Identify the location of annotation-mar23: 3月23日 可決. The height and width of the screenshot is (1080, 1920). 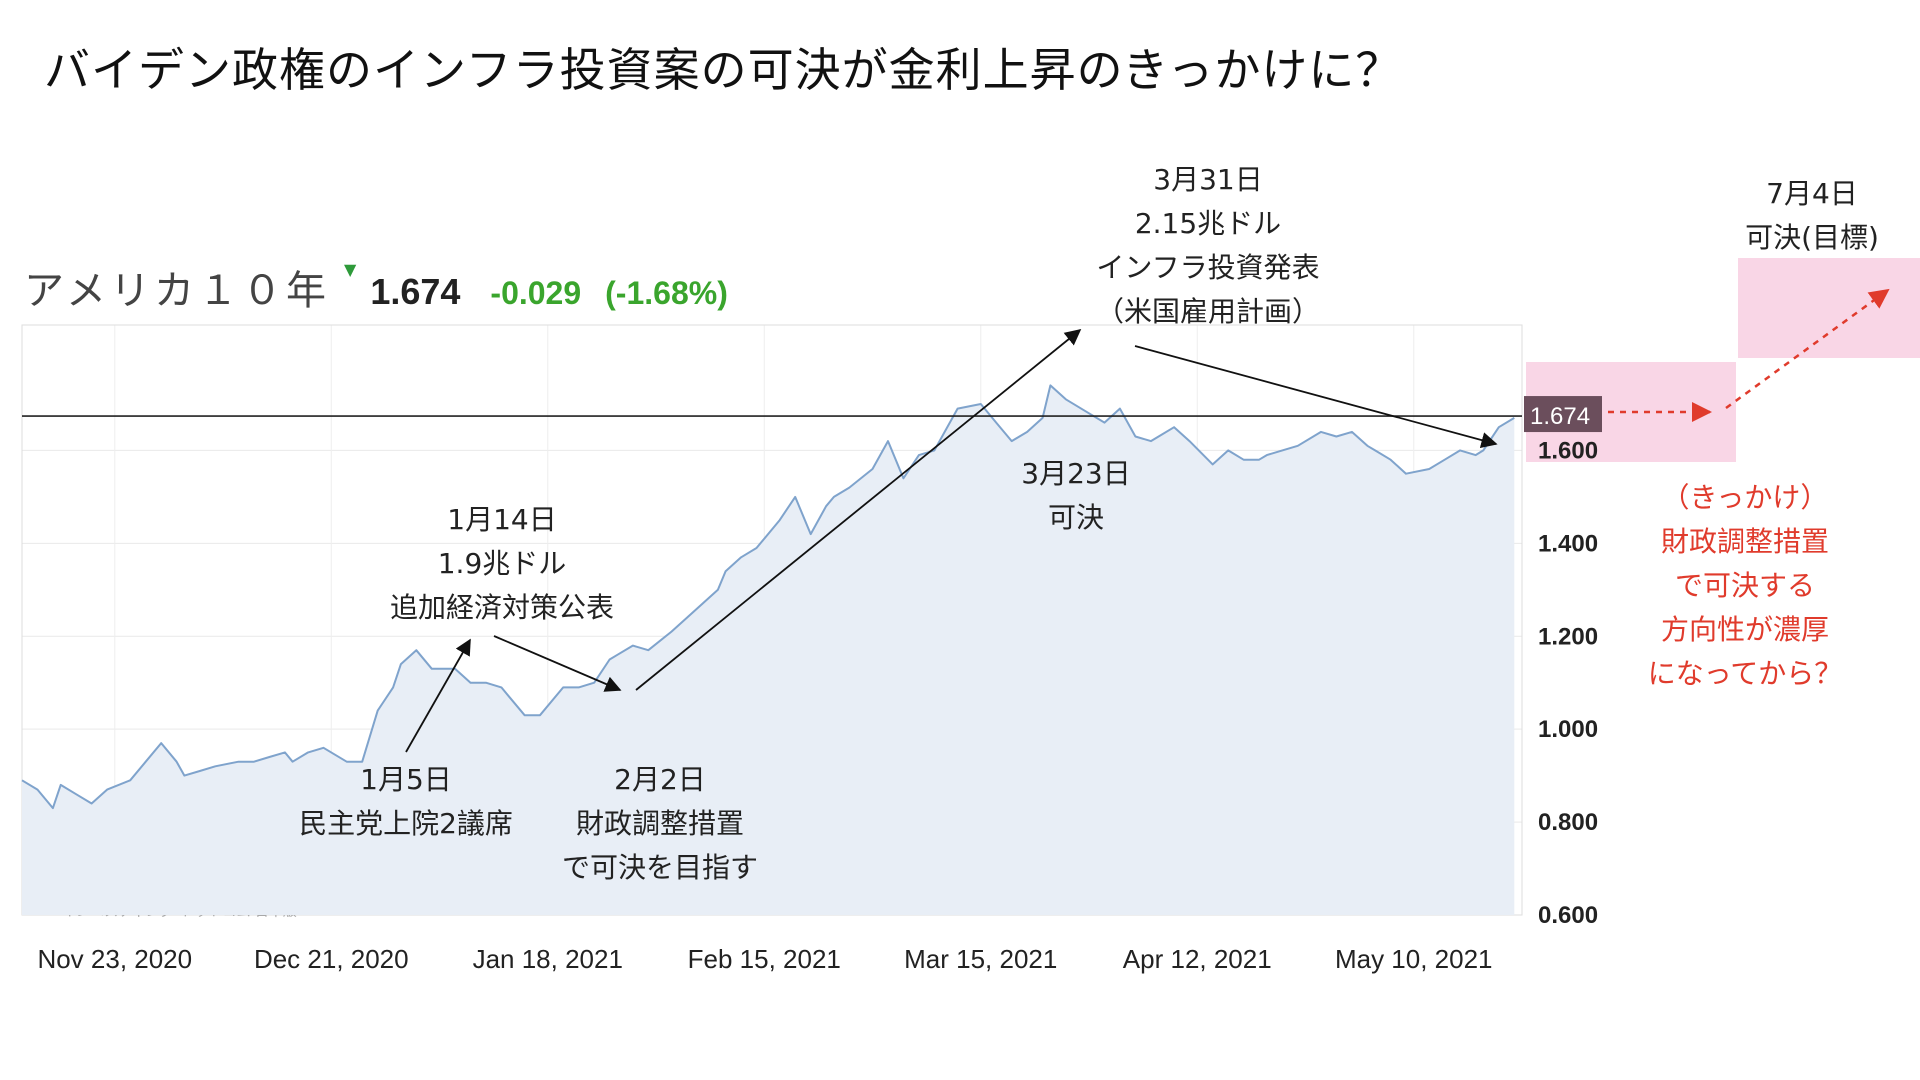
(1076, 495).